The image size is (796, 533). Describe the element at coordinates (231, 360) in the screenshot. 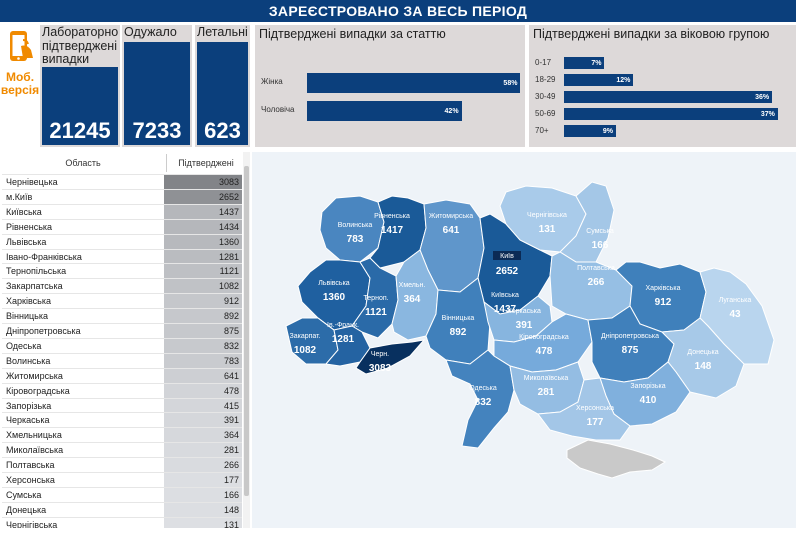

I see `confirmed-value: 783` at that location.